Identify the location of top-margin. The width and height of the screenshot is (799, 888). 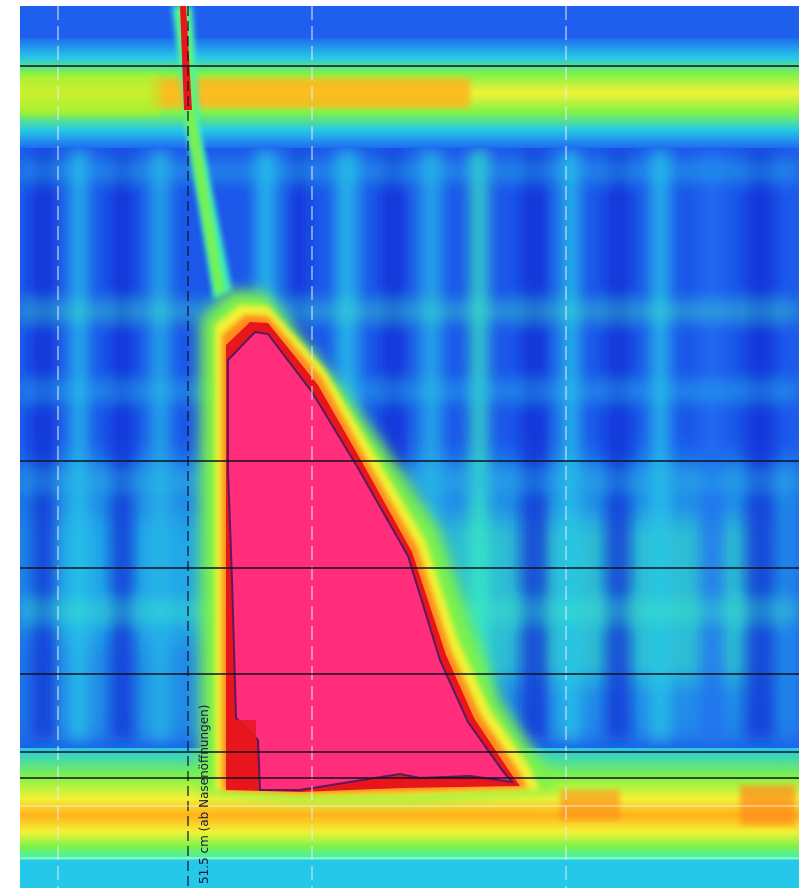
(399, 3).